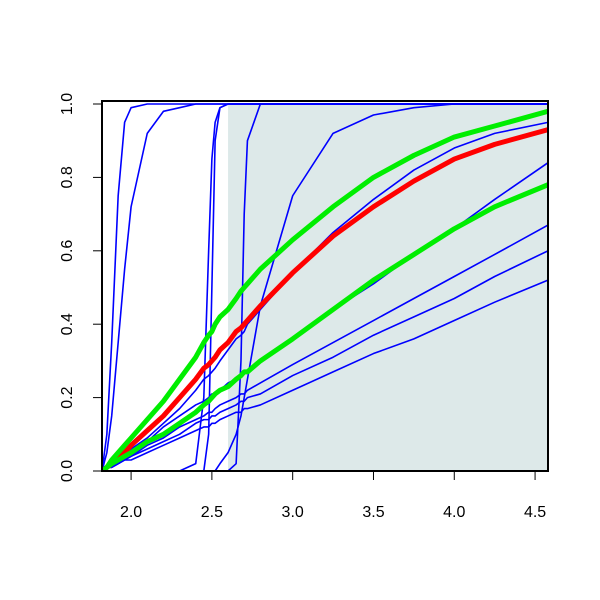 The image size is (600, 600). Describe the element at coordinates (67, 324) in the screenshot. I see `y-tick-label: 0.4` at that location.